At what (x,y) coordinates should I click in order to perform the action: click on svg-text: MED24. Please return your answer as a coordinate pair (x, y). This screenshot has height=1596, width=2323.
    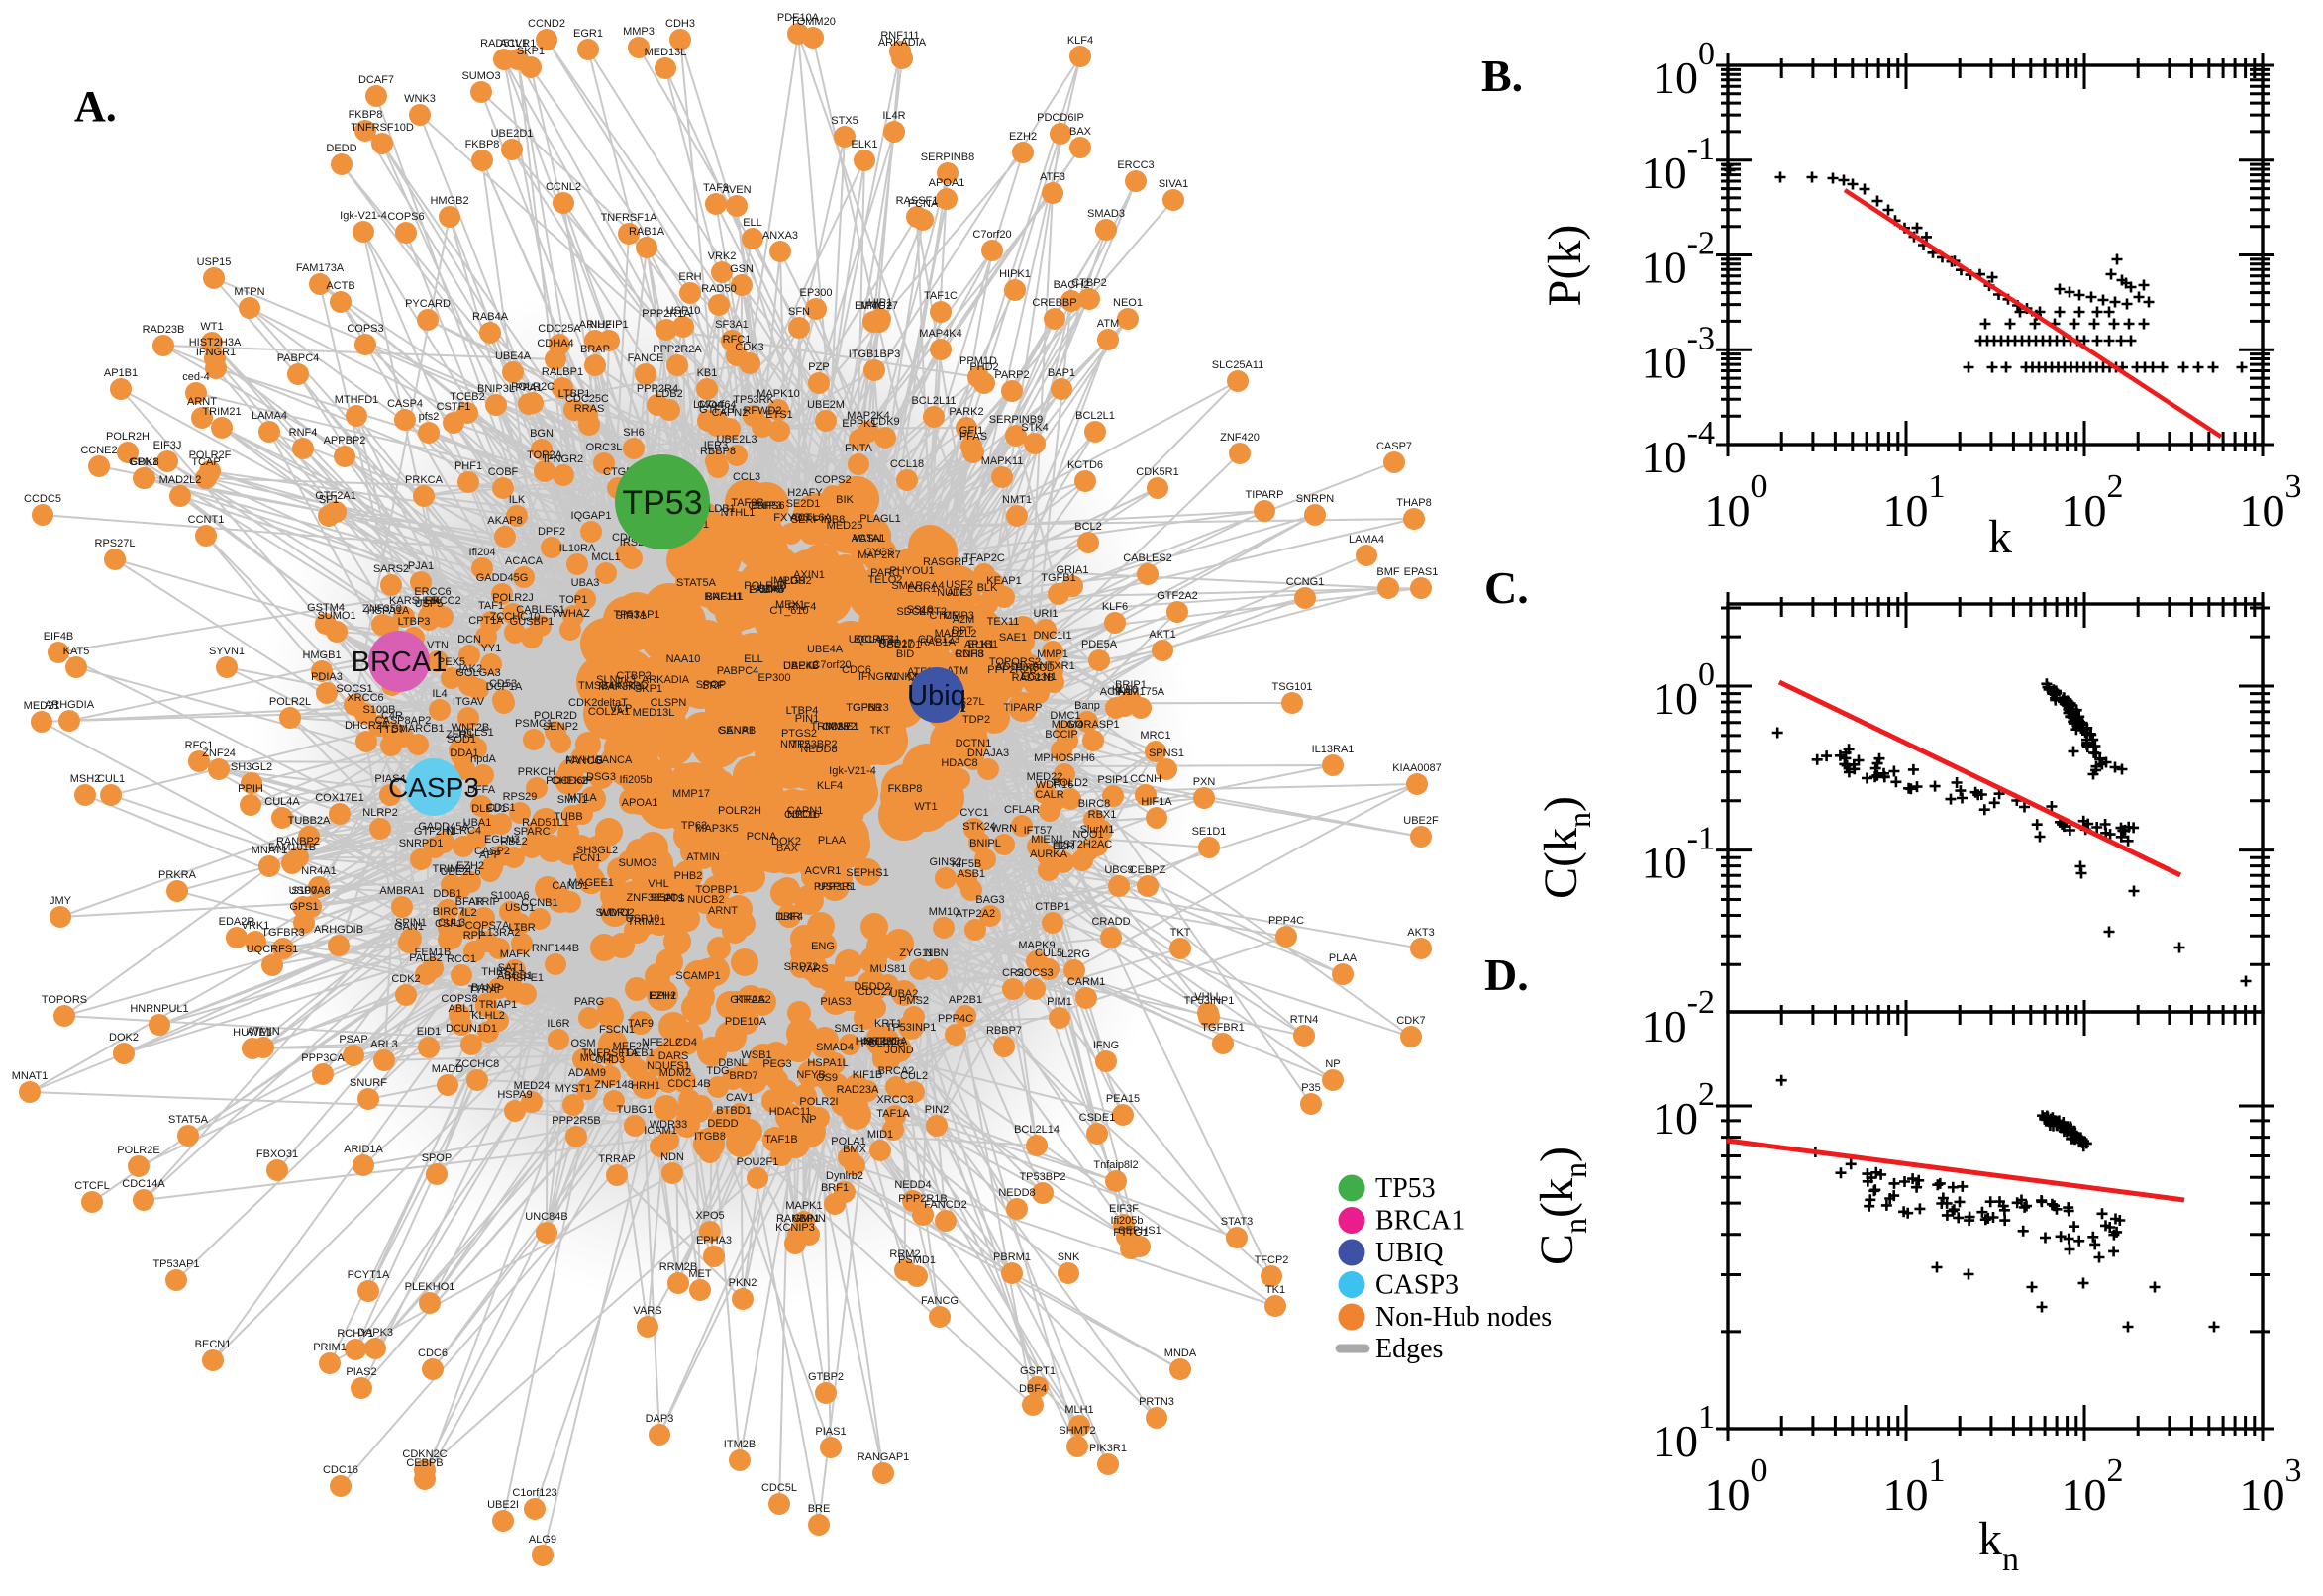
    Looking at the image, I should click on (532, 1086).